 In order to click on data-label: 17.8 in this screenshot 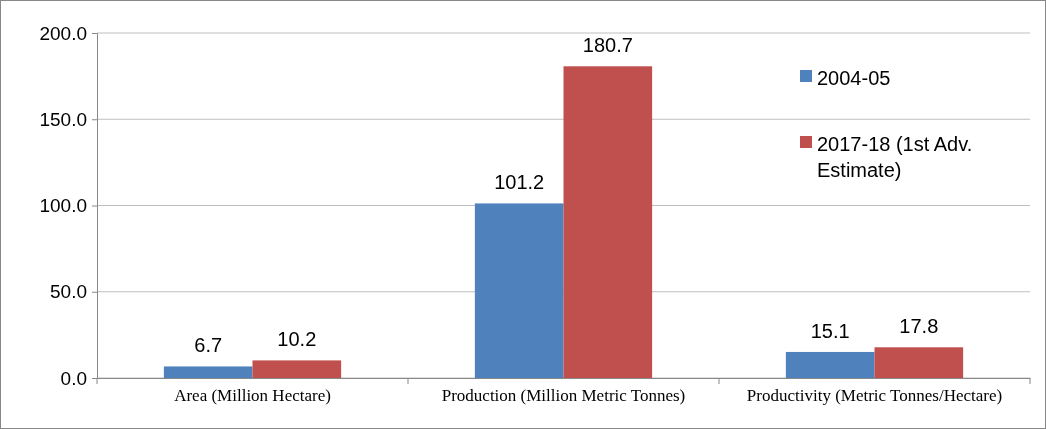, I will do `click(919, 326)`.